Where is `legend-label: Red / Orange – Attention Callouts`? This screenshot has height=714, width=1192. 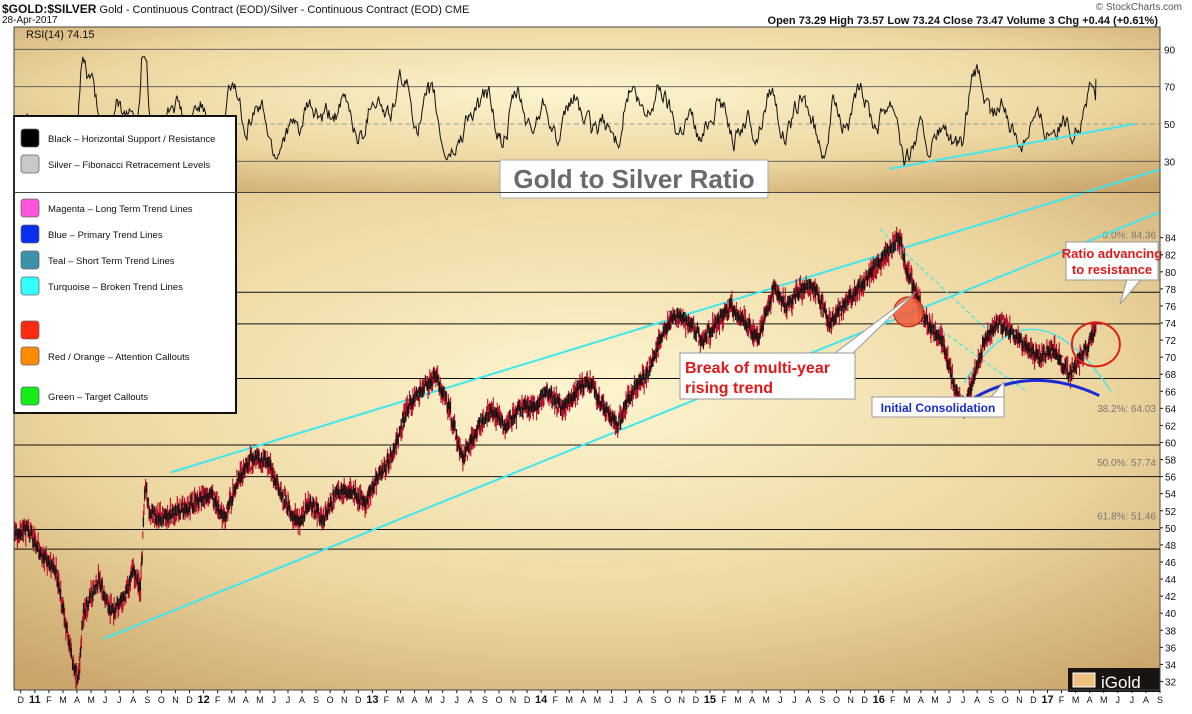
legend-label: Red / Orange – Attention Callouts is located at coordinates (119, 357).